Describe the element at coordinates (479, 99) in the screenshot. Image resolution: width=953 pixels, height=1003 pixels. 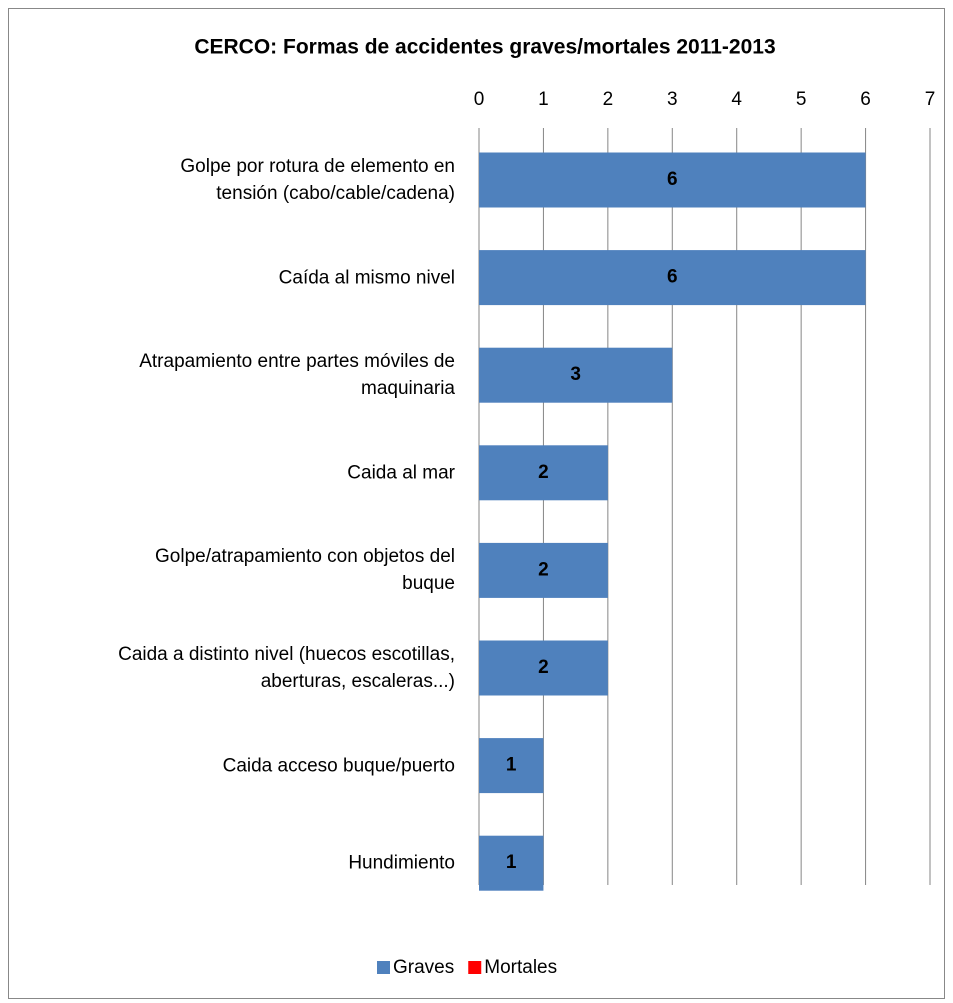
I see `x-tick-label: 0` at that location.